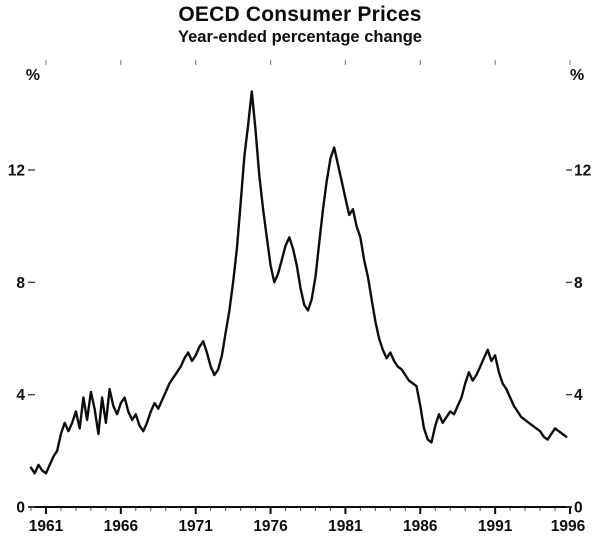 This screenshot has width=600, height=541. What do you see at coordinates (33, 75) in the screenshot?
I see `y-axis-unit-left: %` at bounding box center [33, 75].